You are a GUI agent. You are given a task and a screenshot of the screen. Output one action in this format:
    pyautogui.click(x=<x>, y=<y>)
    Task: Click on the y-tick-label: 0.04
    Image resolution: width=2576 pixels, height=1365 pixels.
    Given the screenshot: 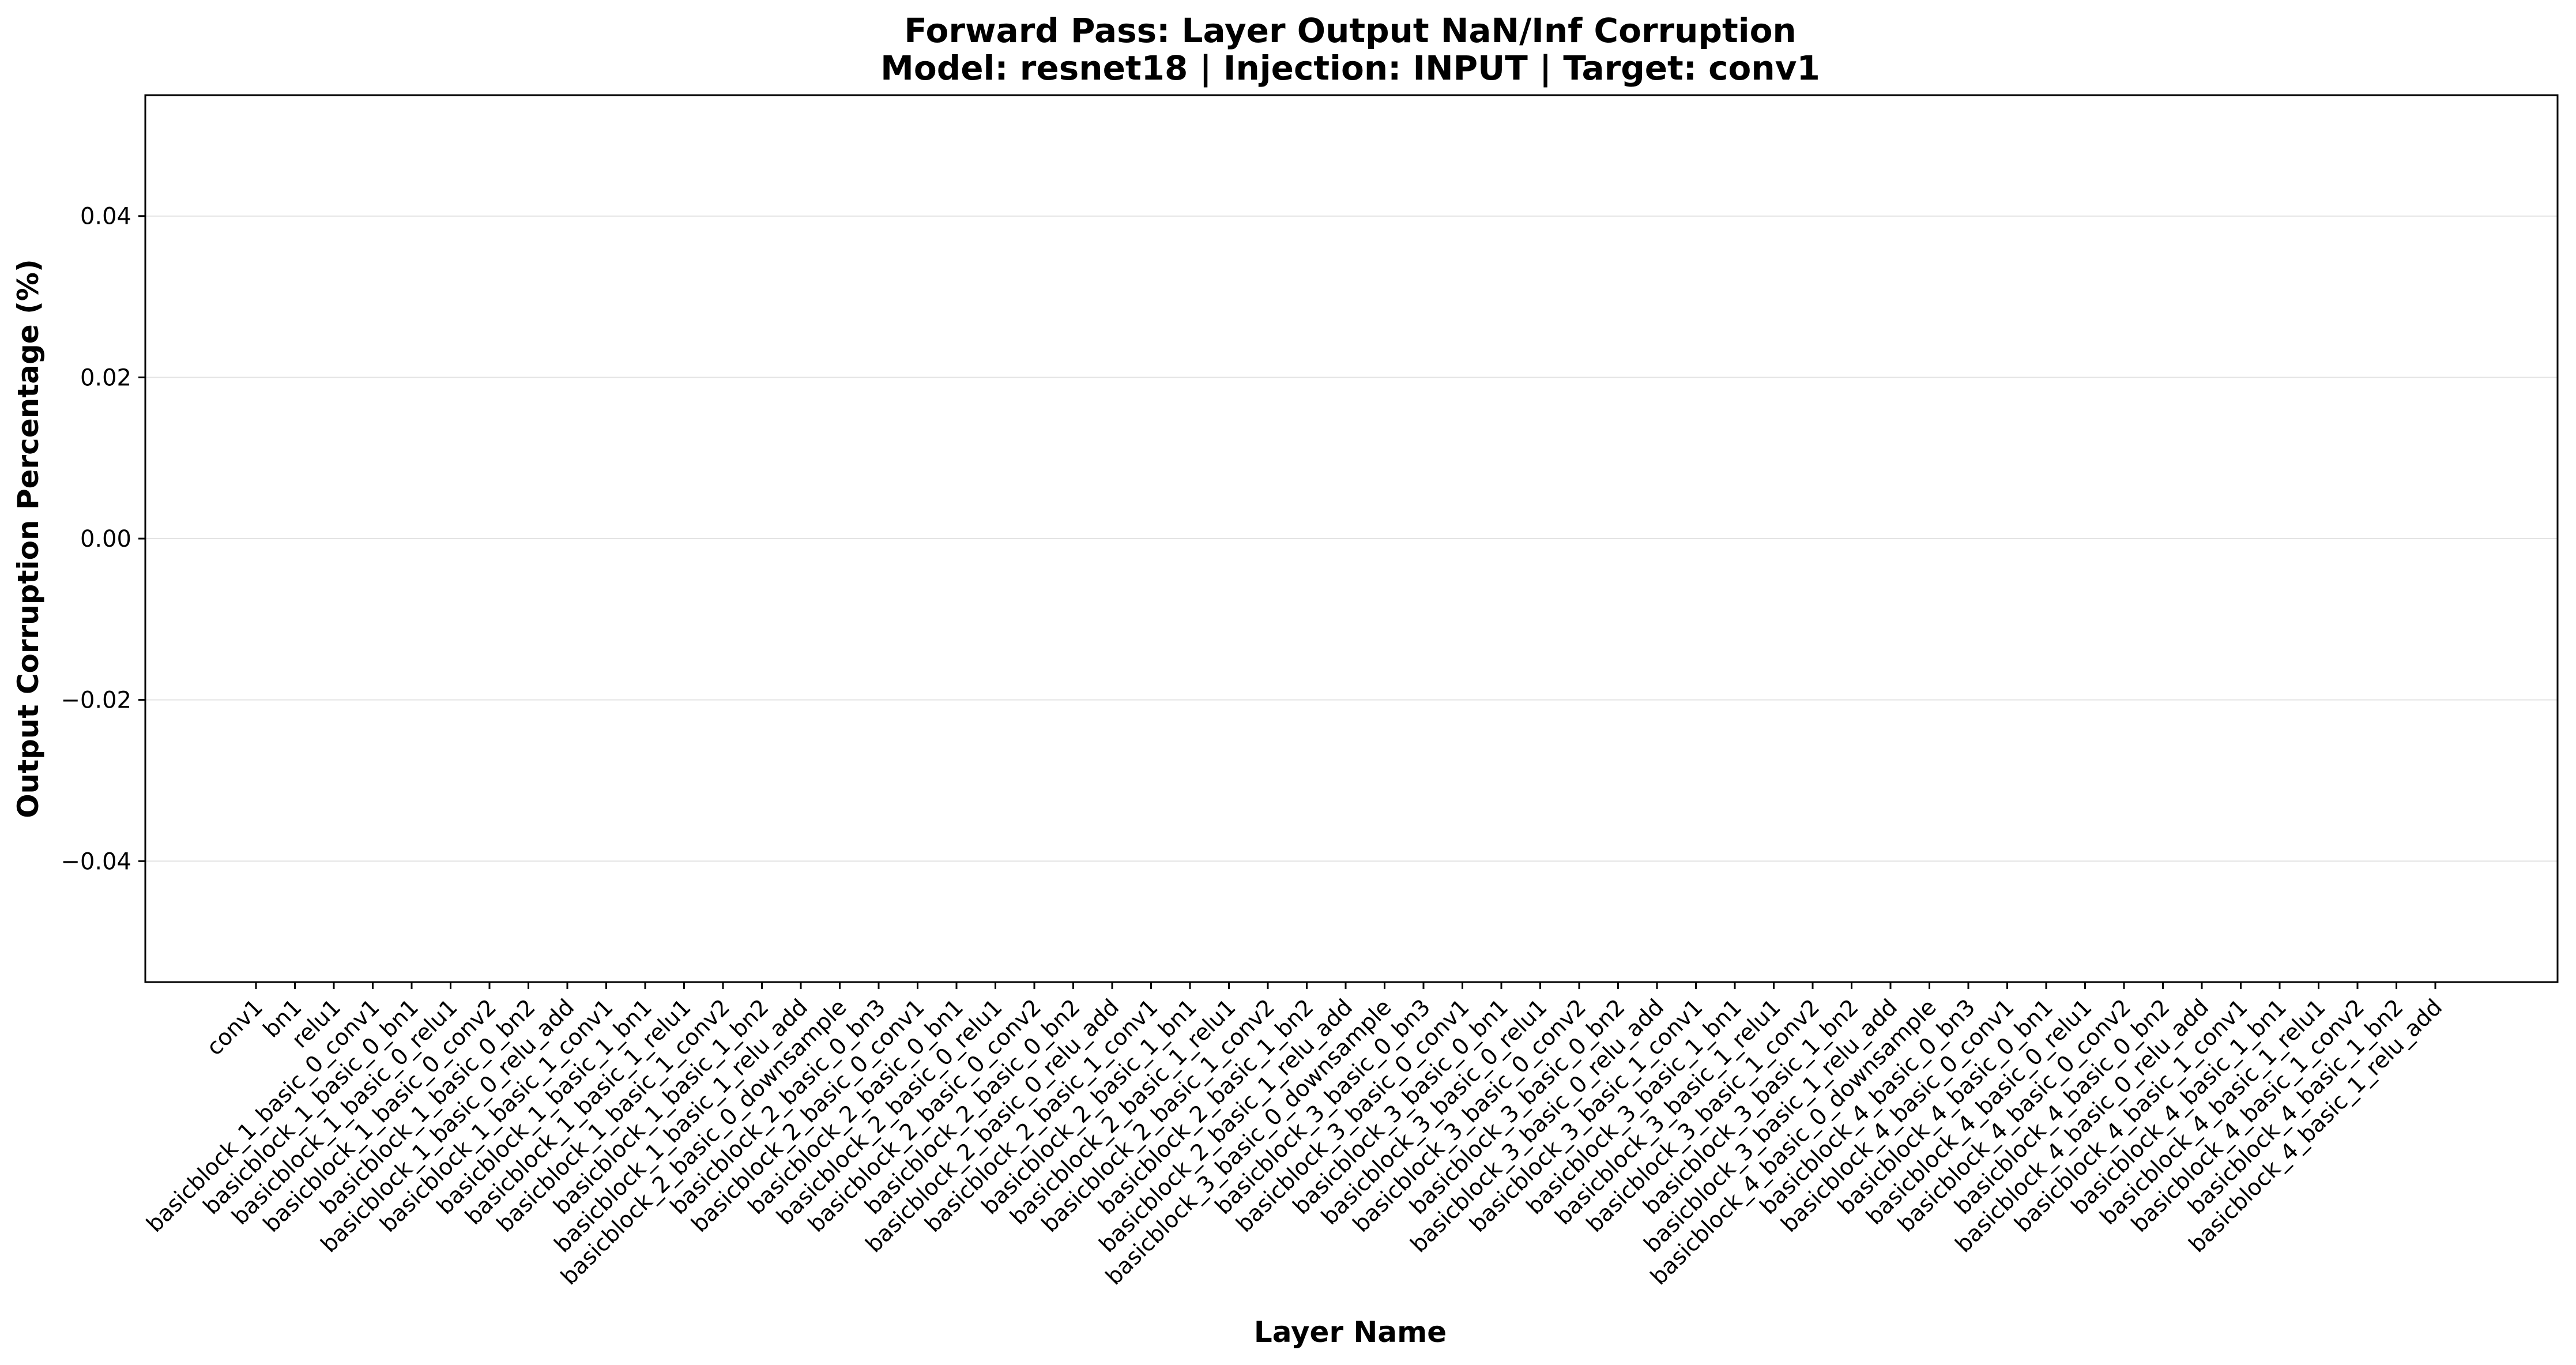 What is the action you would take?
    pyautogui.click(x=105, y=217)
    